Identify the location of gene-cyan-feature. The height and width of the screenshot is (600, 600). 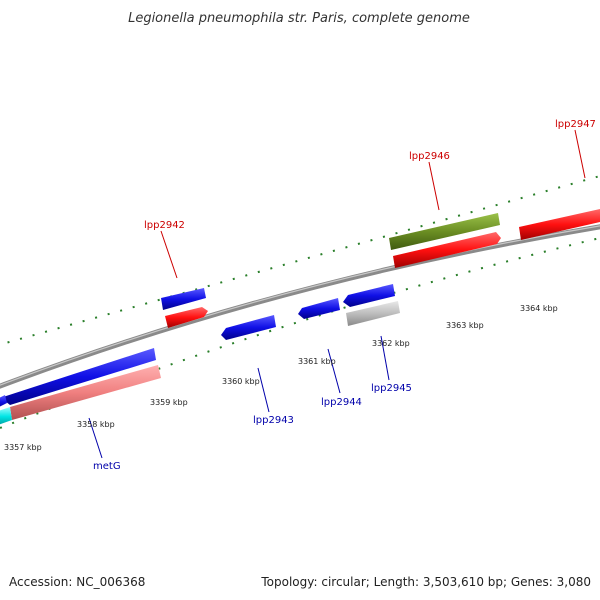
(6, 416).